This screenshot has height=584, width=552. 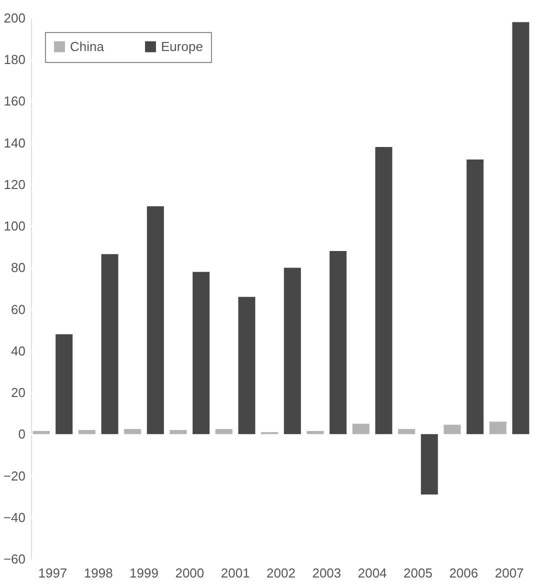 I want to click on y-tick-label: −20, so click(x=14, y=476).